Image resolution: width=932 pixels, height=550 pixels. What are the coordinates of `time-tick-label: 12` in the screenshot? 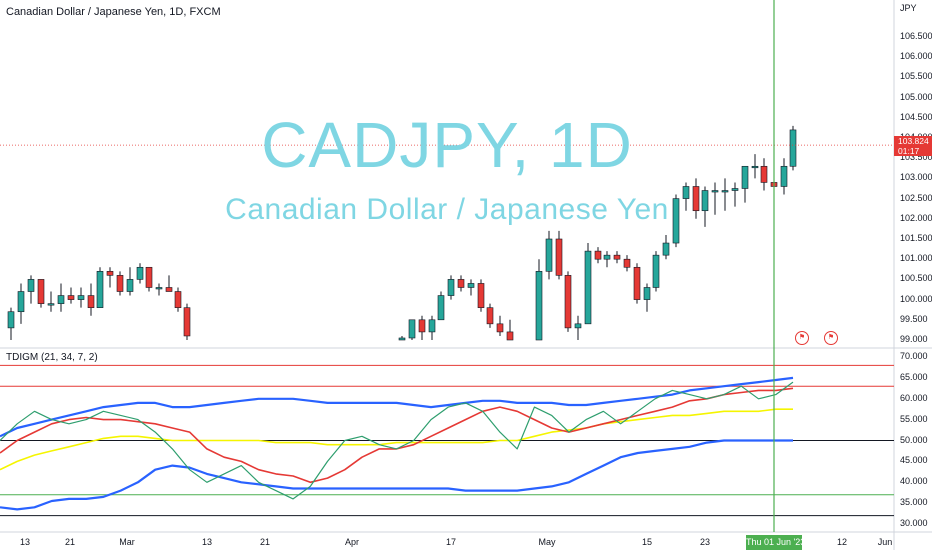 It's located at (842, 542).